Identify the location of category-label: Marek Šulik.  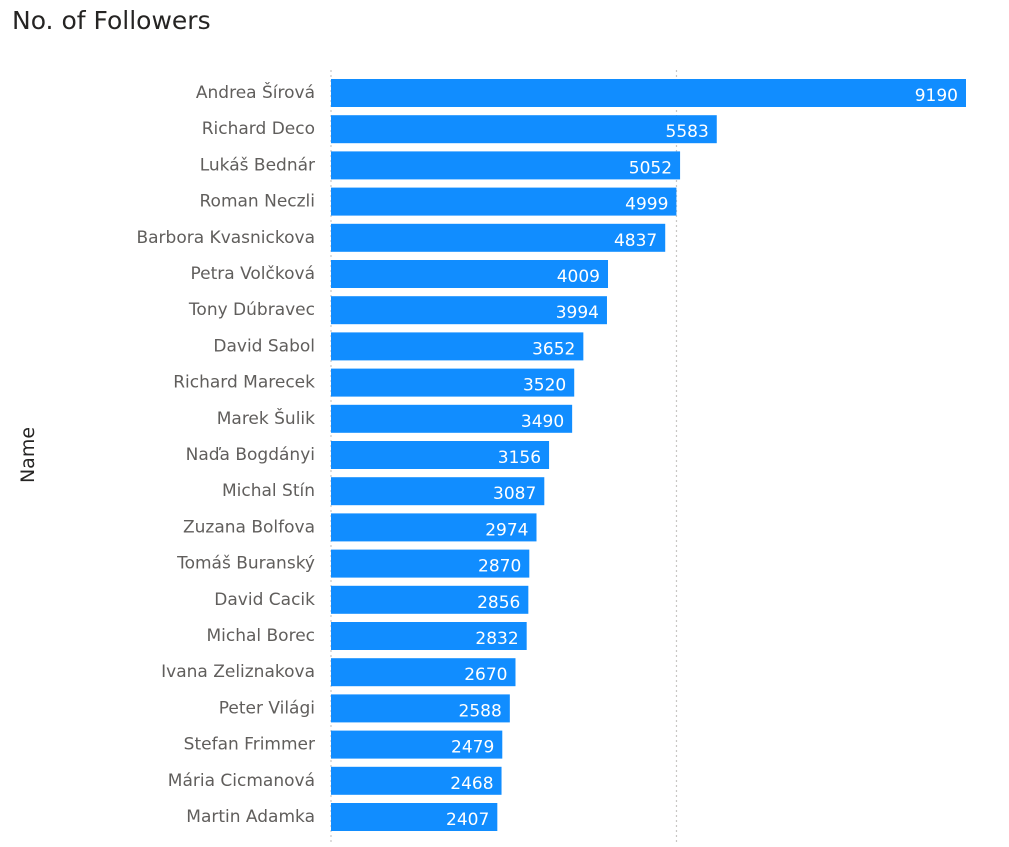
(266, 418).